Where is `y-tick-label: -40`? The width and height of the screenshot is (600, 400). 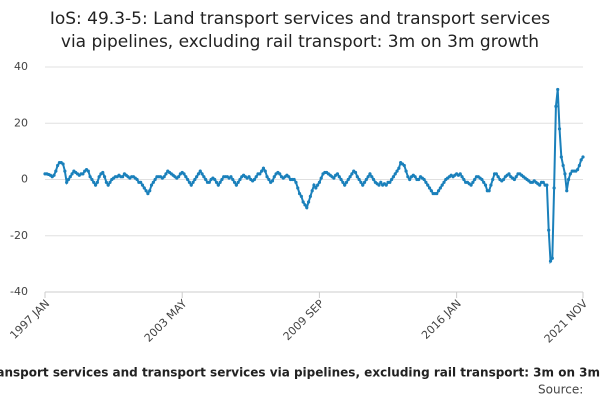 y-tick-label: -40 is located at coordinates (19, 291).